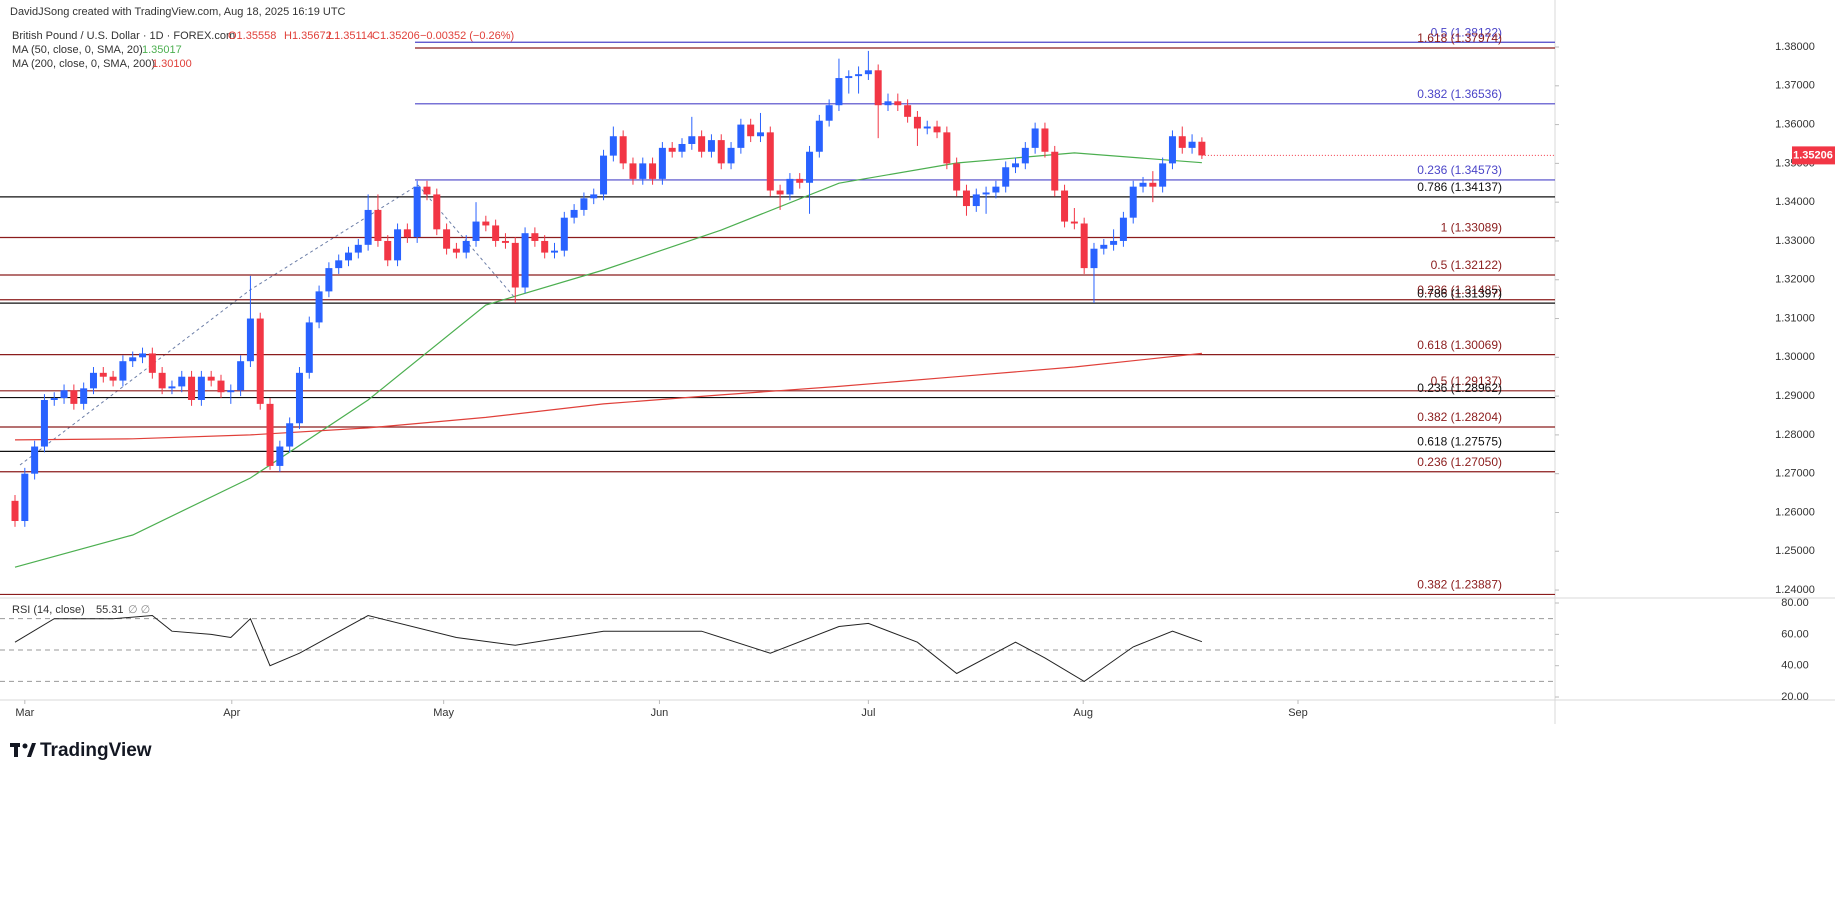 The image size is (1835, 909). I want to click on y-tick-label: 1.37000, so click(1795, 86).